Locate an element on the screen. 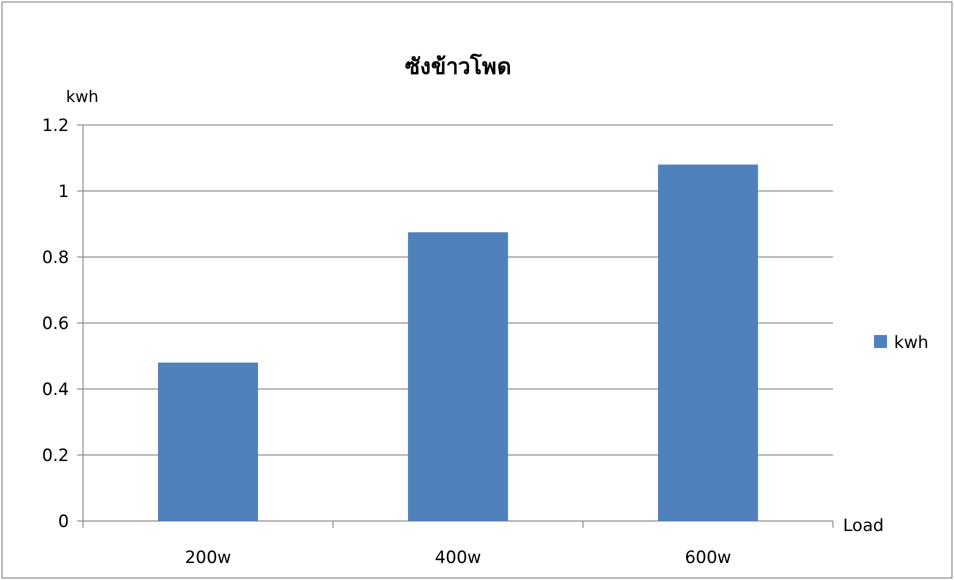  x-tick-label: 600w is located at coordinates (708, 558).